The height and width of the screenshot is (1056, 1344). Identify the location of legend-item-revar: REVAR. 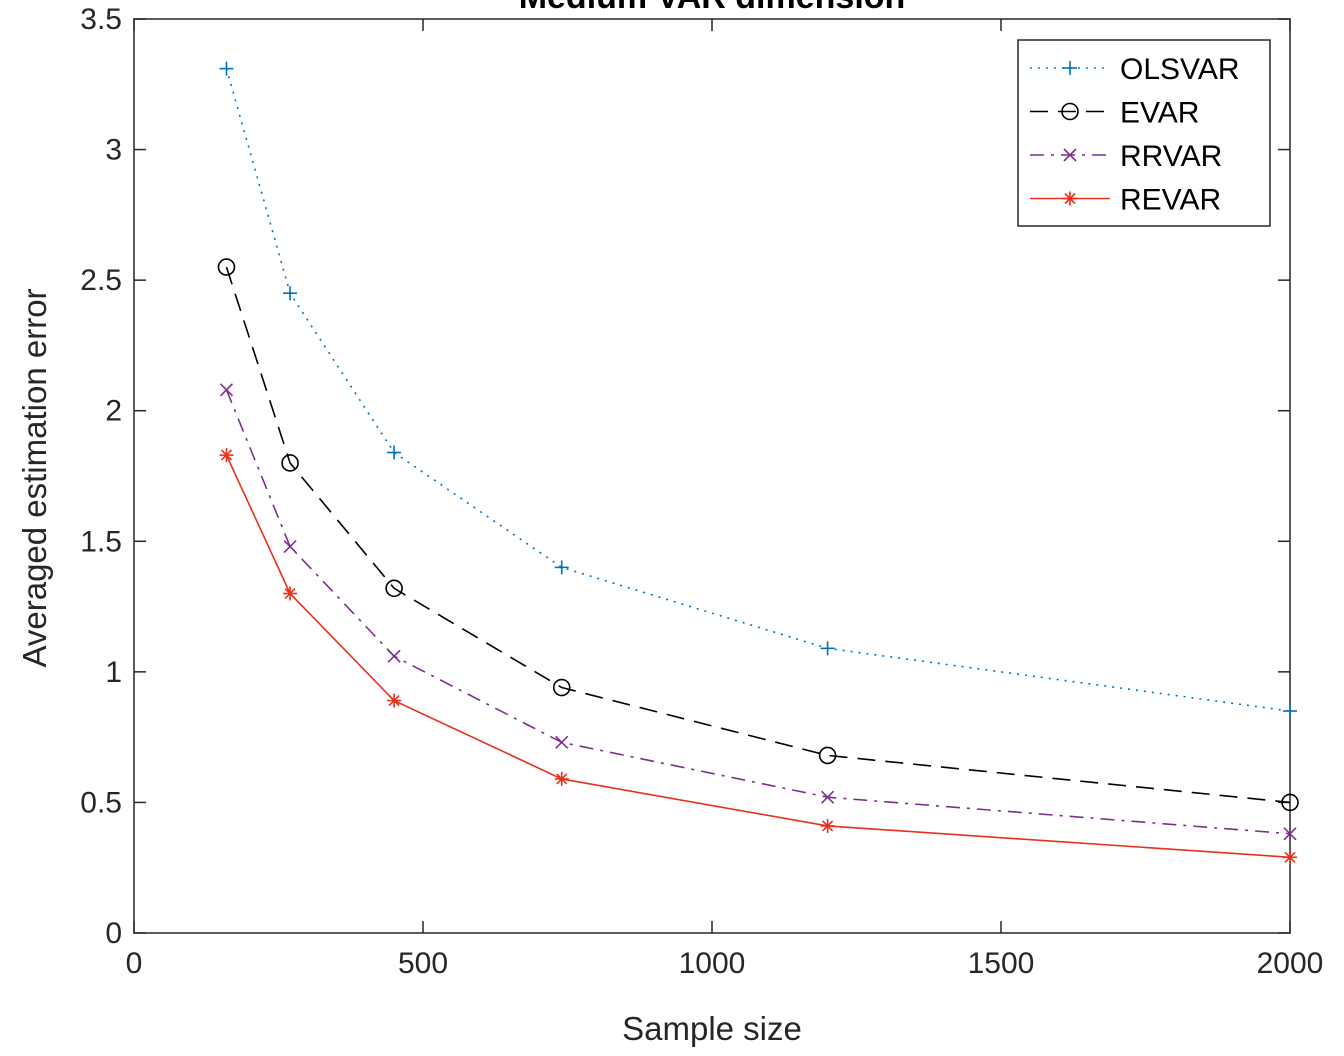
(1125, 200).